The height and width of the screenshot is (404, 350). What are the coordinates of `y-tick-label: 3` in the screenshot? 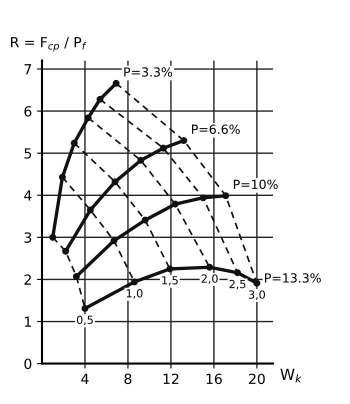 It's located at (28, 237).